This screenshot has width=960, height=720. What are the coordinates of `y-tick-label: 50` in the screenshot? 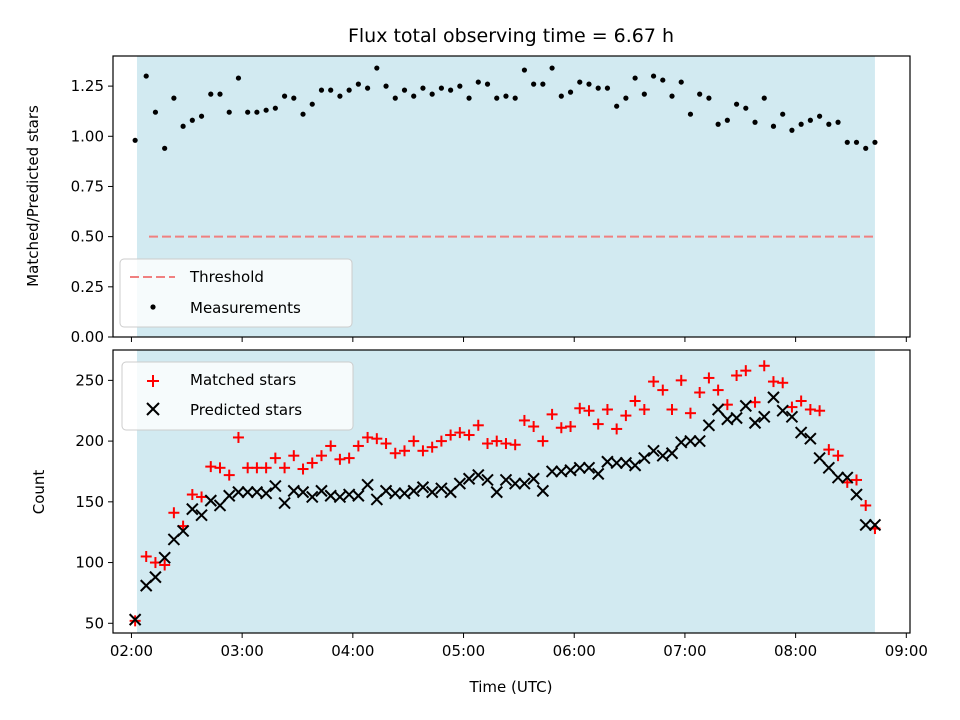 It's located at (94, 623).